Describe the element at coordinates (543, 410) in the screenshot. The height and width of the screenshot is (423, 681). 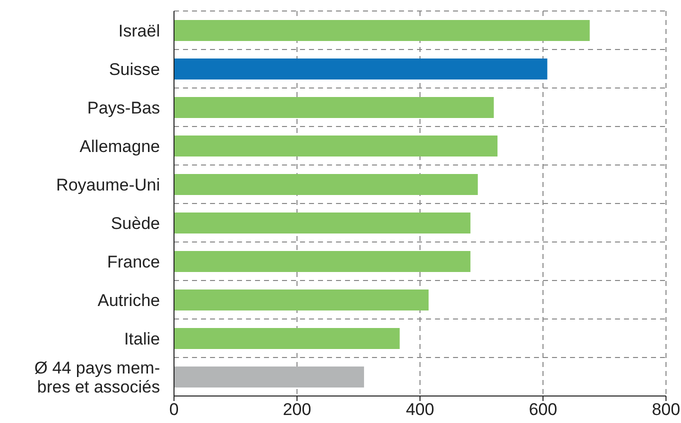
I see `x-tick-label: 600` at that location.